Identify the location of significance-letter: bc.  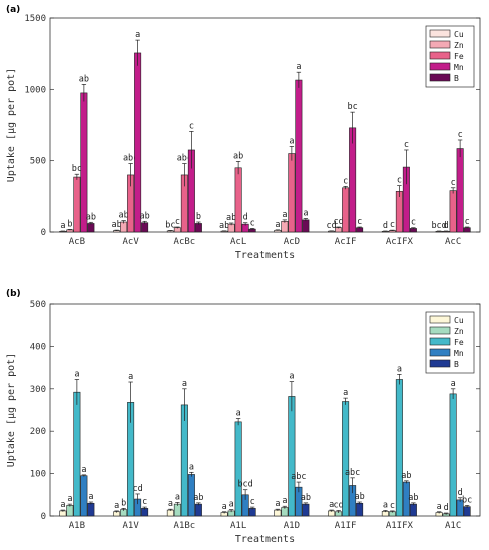
(353, 107).